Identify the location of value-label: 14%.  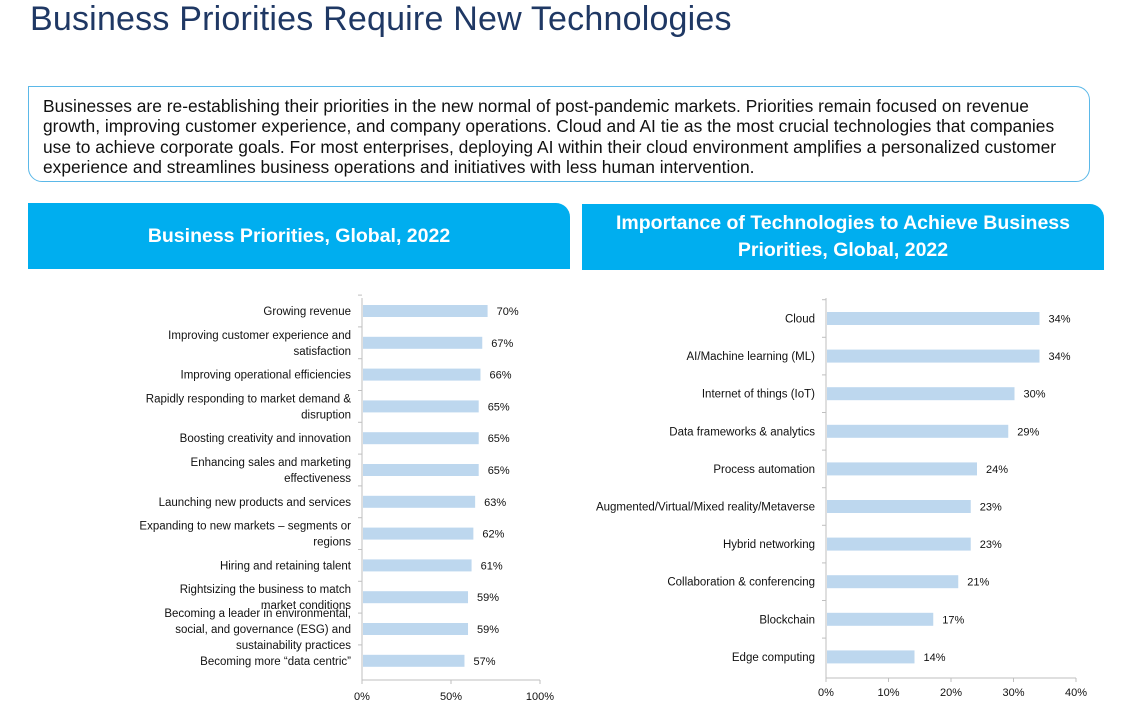
(935, 658).